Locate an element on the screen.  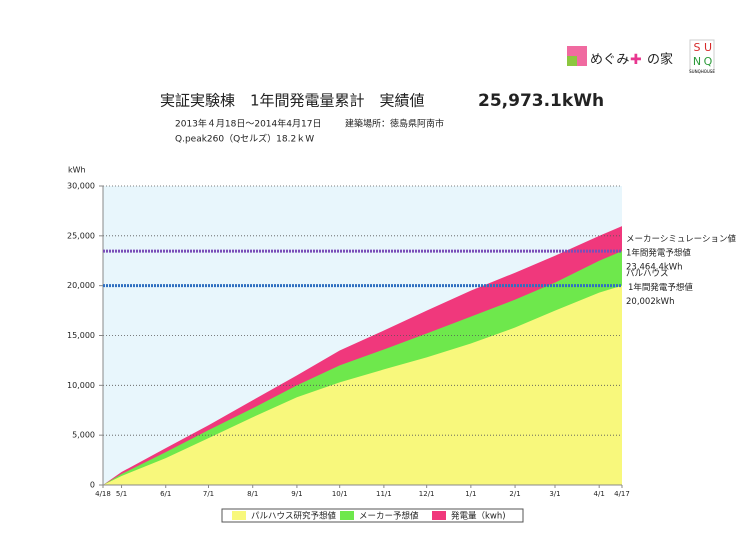
legend-label: メーカー予想値 is located at coordinates (389, 516).